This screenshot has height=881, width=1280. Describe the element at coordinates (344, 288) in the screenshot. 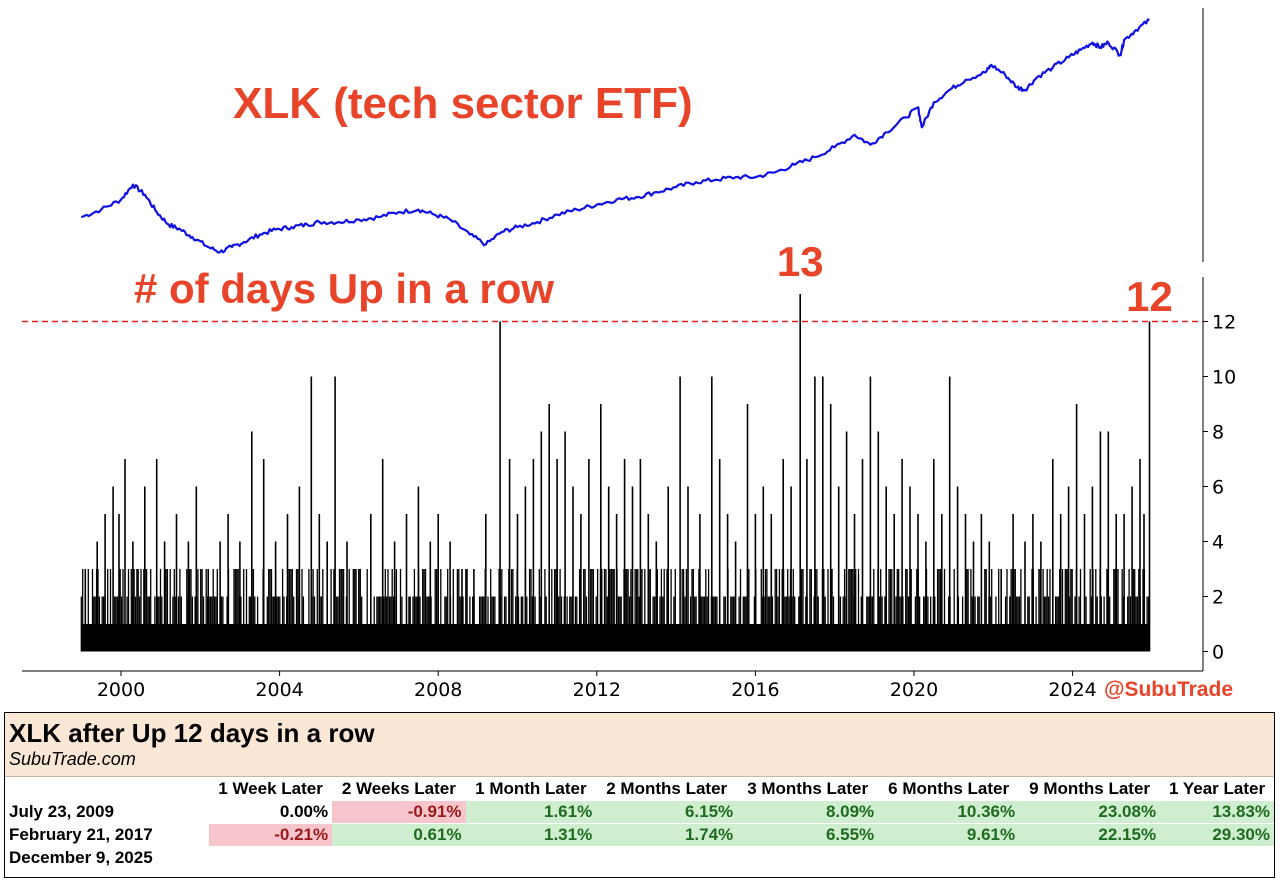

I see `streak-chart-title: # of days Up in a row` at that location.